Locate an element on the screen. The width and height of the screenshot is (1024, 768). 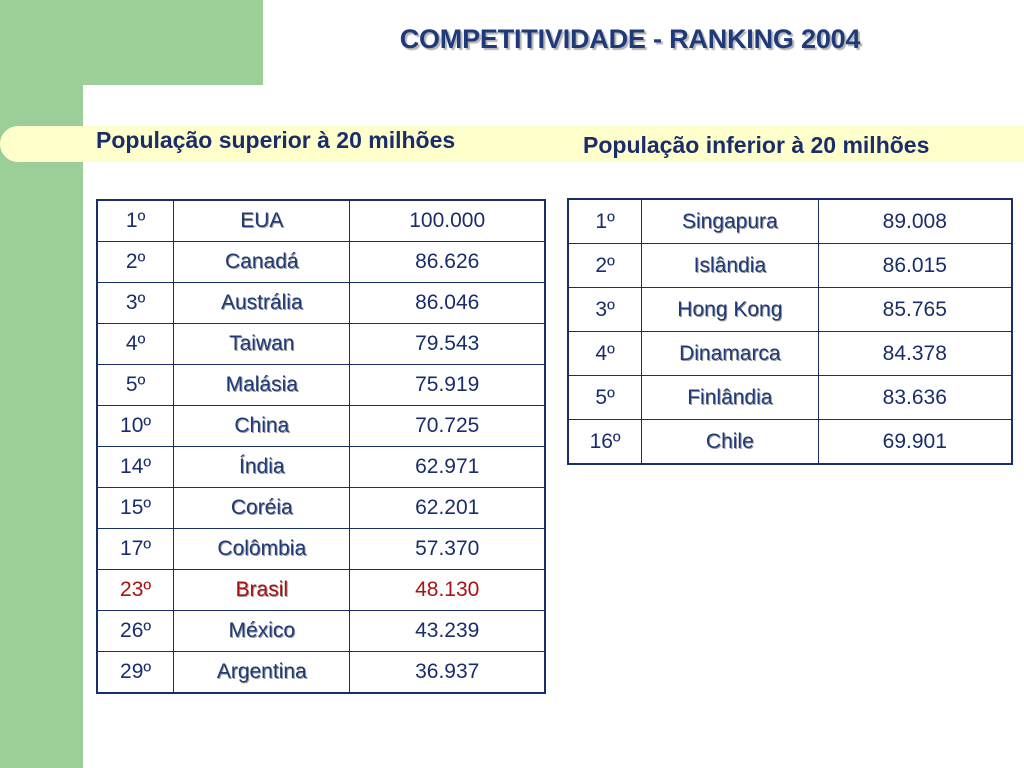
table-row: 4º Taiwan 79.543 is located at coordinates (321, 344).